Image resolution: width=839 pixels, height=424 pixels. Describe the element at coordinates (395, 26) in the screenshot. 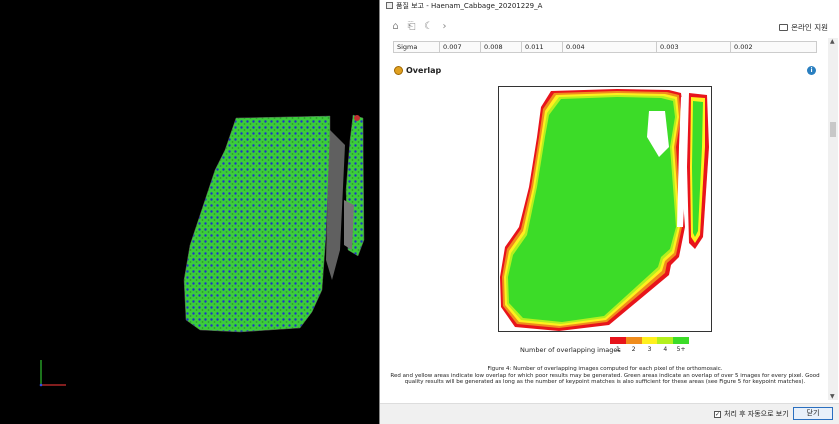

I see `home-icon: ⌂` at that location.